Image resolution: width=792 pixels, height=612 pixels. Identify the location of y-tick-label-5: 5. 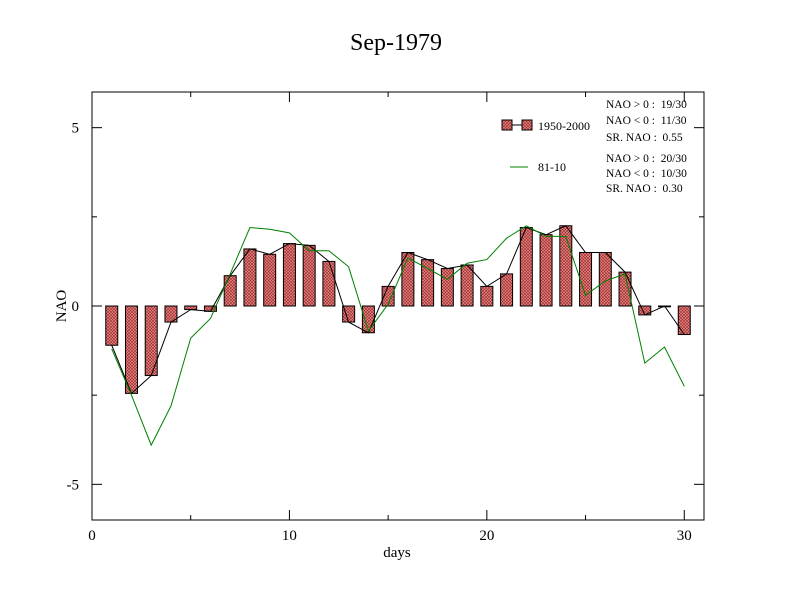
(76, 129).